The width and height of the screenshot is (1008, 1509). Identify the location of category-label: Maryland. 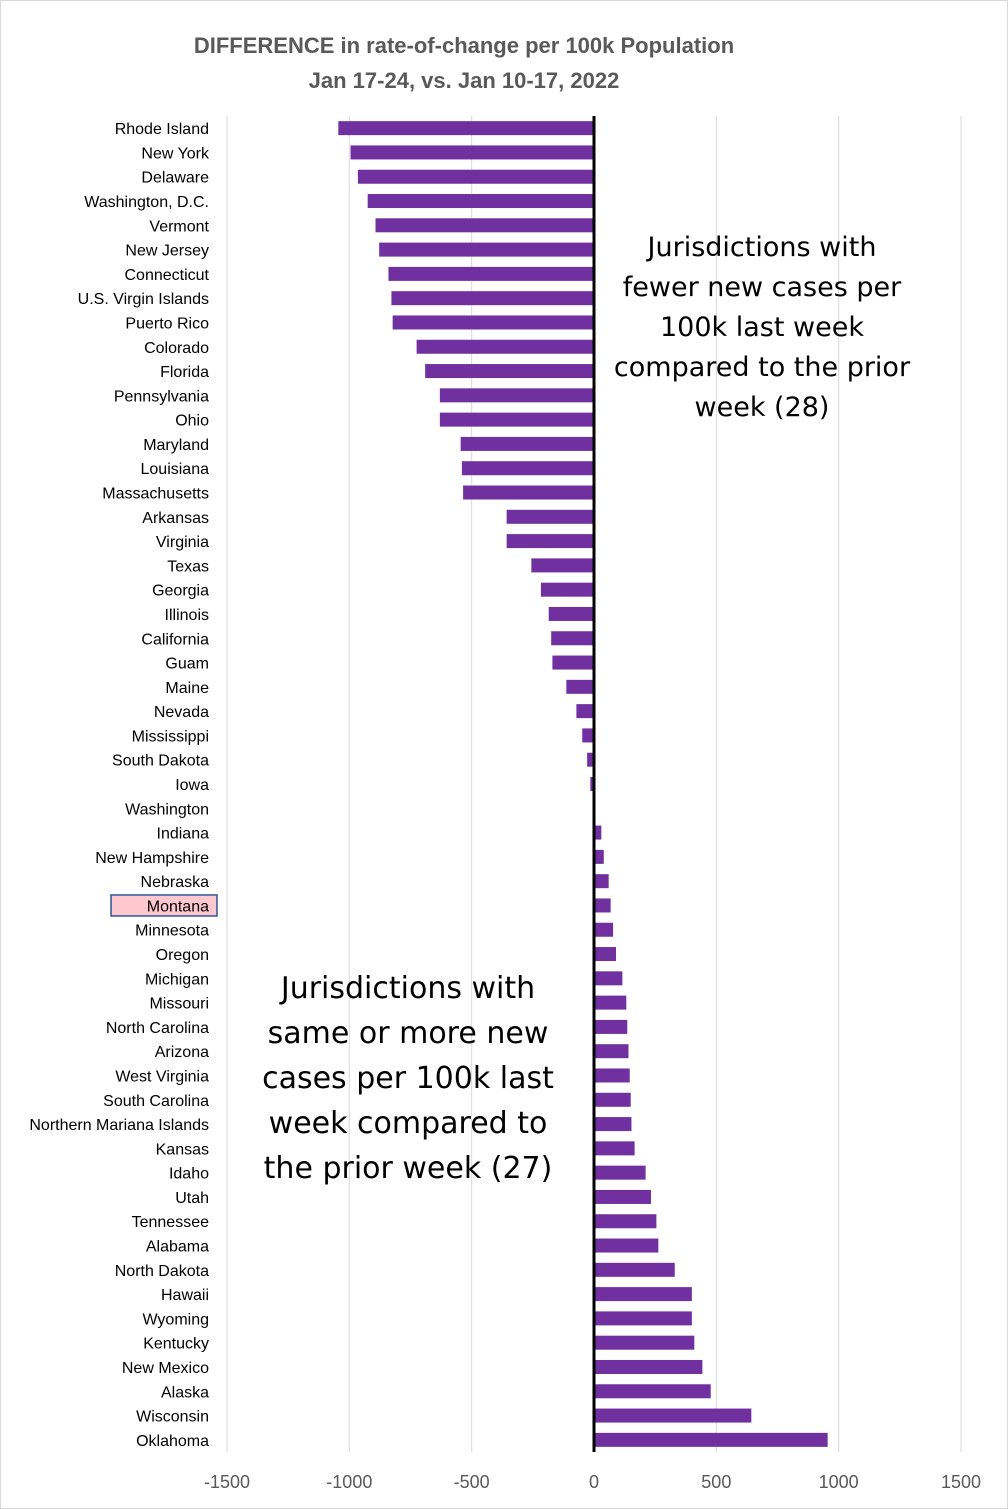
(176, 445).